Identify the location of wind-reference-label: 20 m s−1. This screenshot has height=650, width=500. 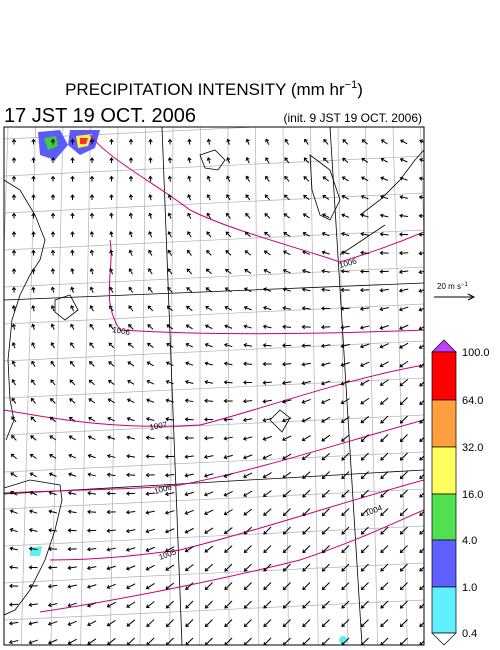
(453, 286).